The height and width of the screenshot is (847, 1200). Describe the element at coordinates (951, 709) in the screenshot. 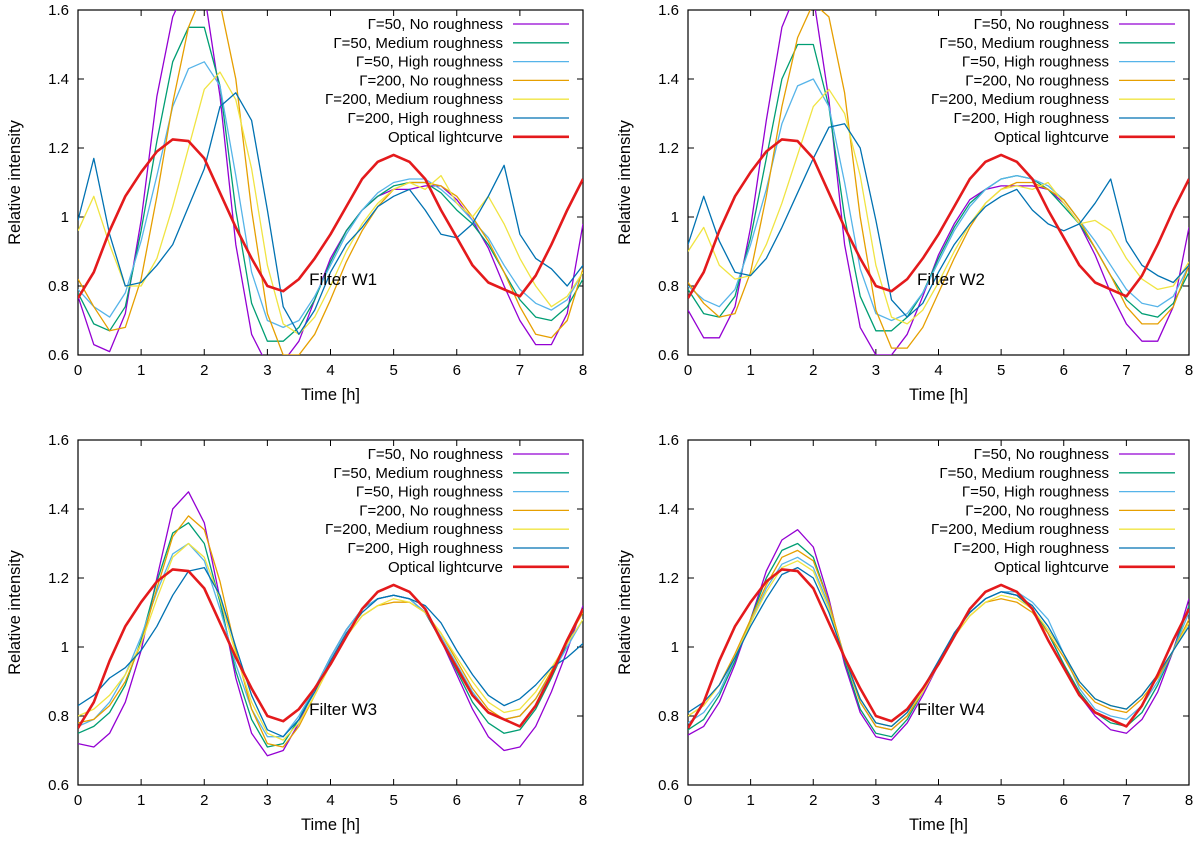

I see `panel-annotation: Filter W4` at that location.